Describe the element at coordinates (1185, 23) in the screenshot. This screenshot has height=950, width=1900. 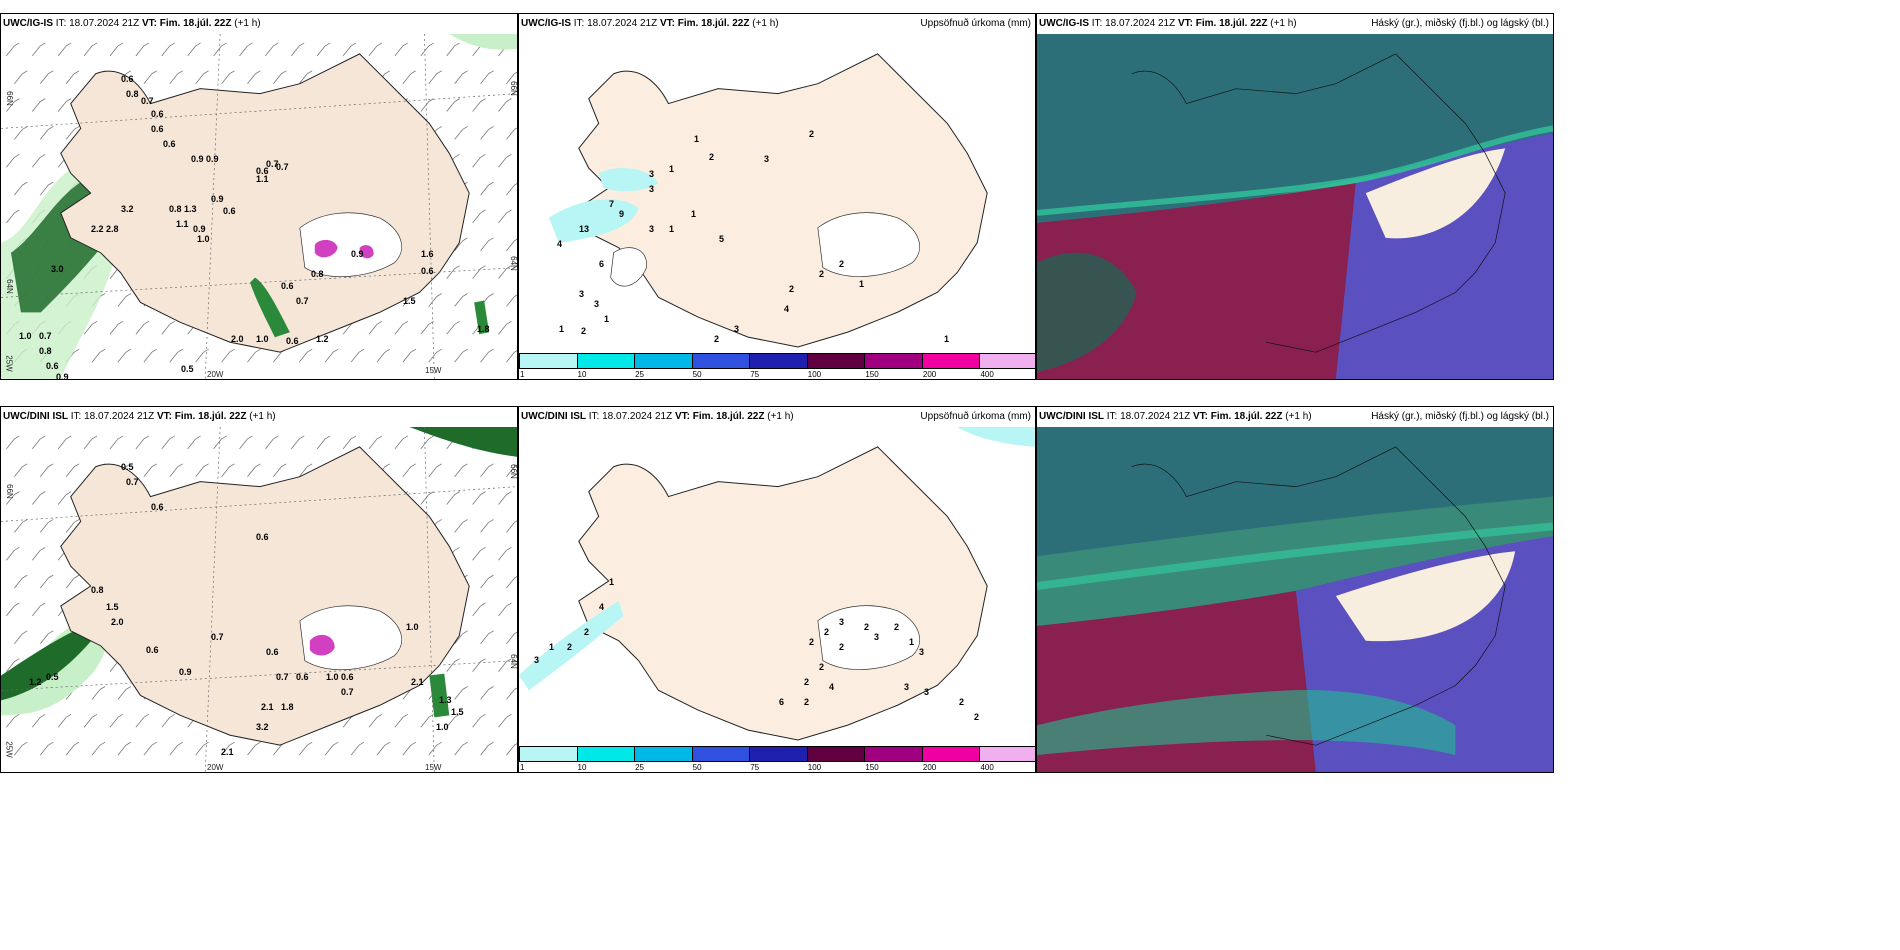
I see `vt-label: VT:` at that location.